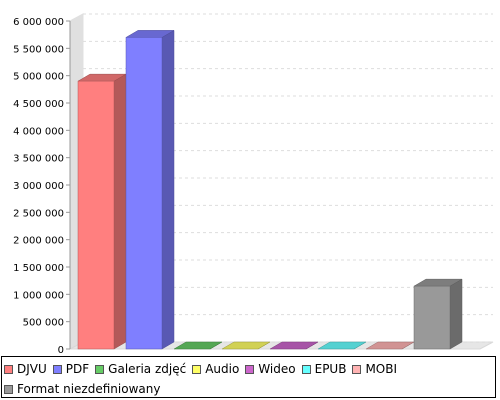 This screenshot has height=400, width=500. What do you see at coordinates (77, 369) in the screenshot?
I see `legend-label: PDF` at bounding box center [77, 369].